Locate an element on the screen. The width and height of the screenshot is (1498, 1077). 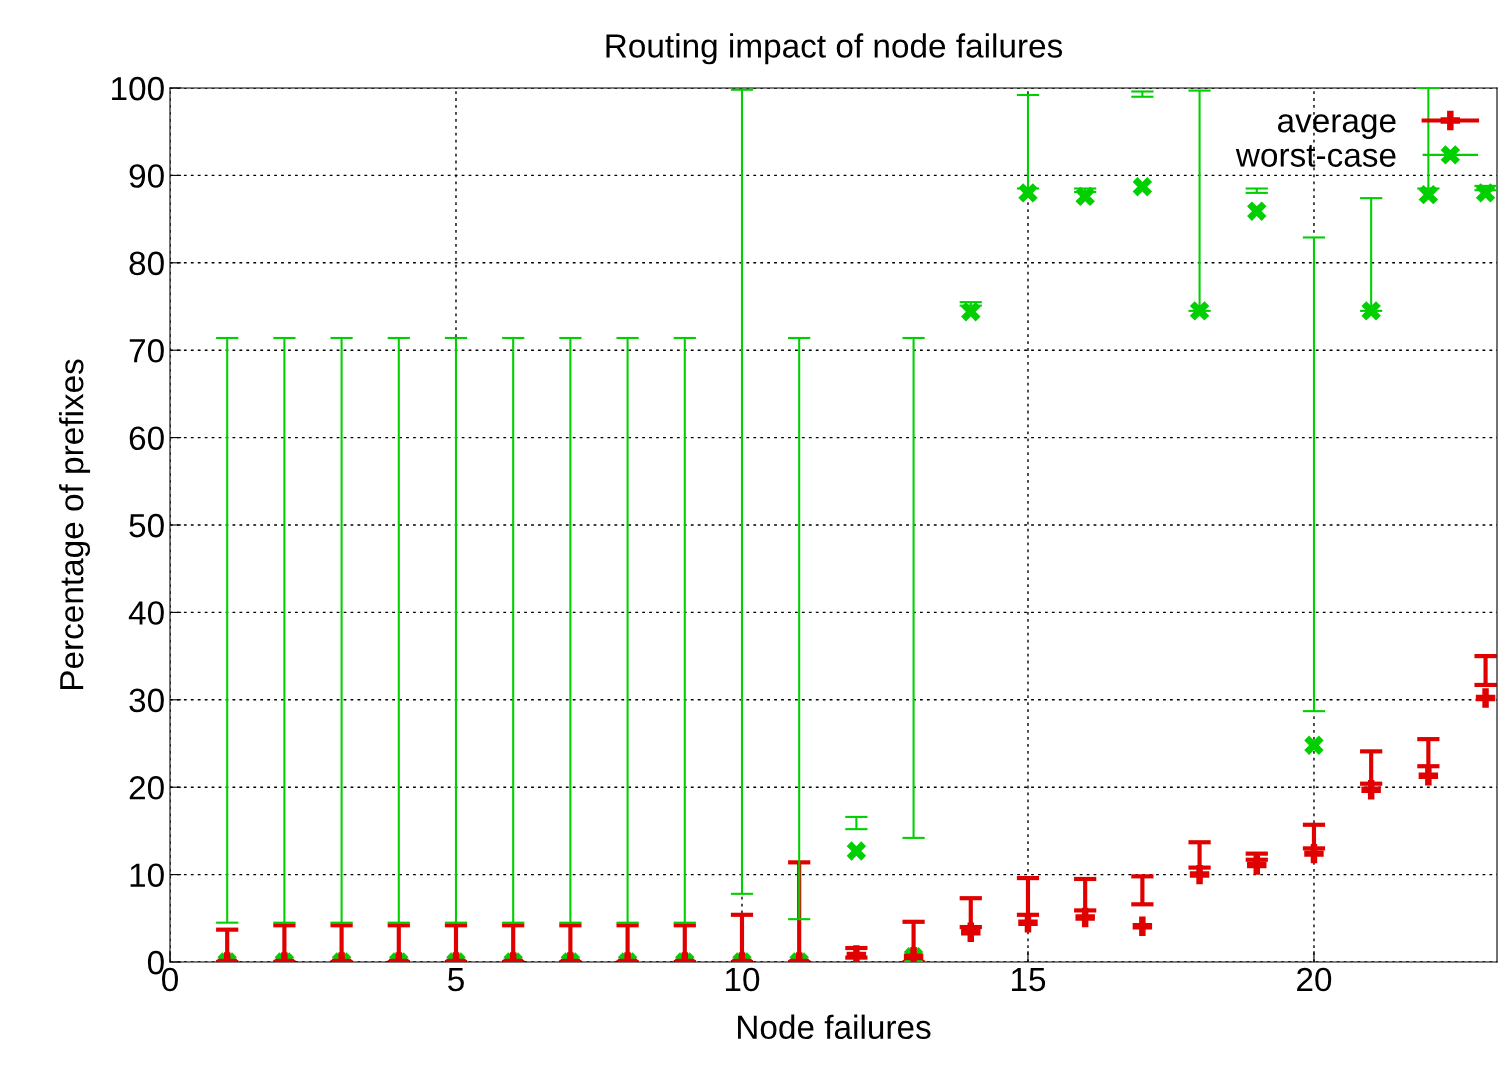
x-tick-label: 10 is located at coordinates (742, 979).